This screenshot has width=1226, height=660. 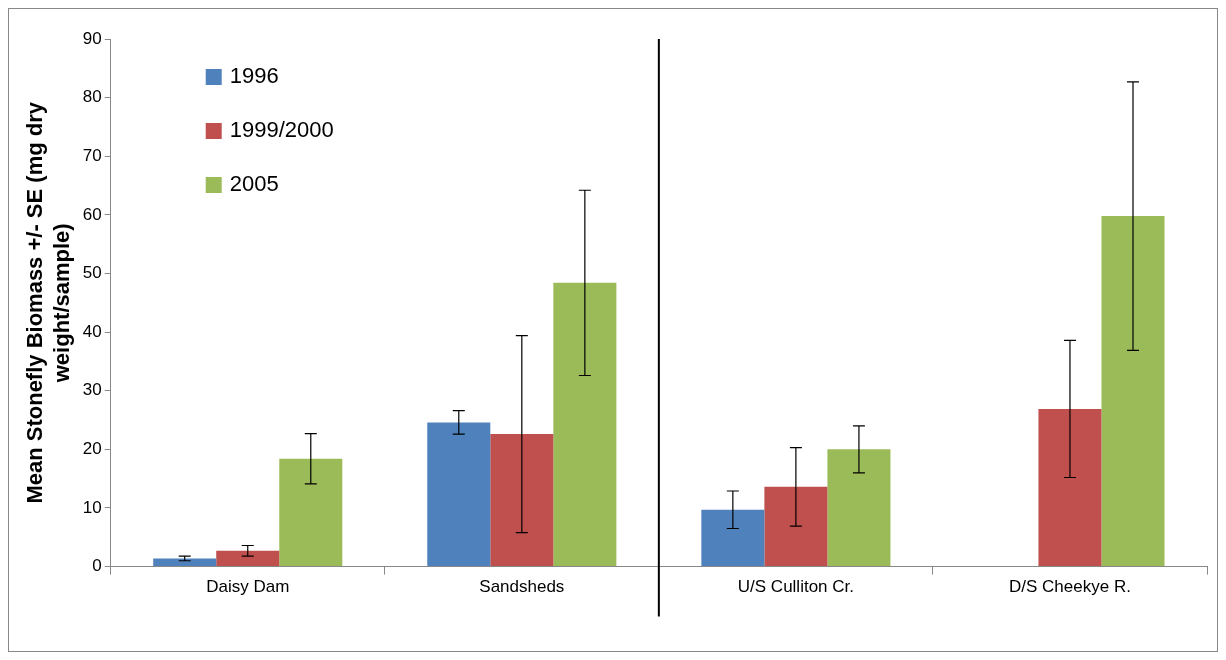 What do you see at coordinates (1070, 587) in the screenshot?
I see `x-tick-label: D/S Cheekye R.` at bounding box center [1070, 587].